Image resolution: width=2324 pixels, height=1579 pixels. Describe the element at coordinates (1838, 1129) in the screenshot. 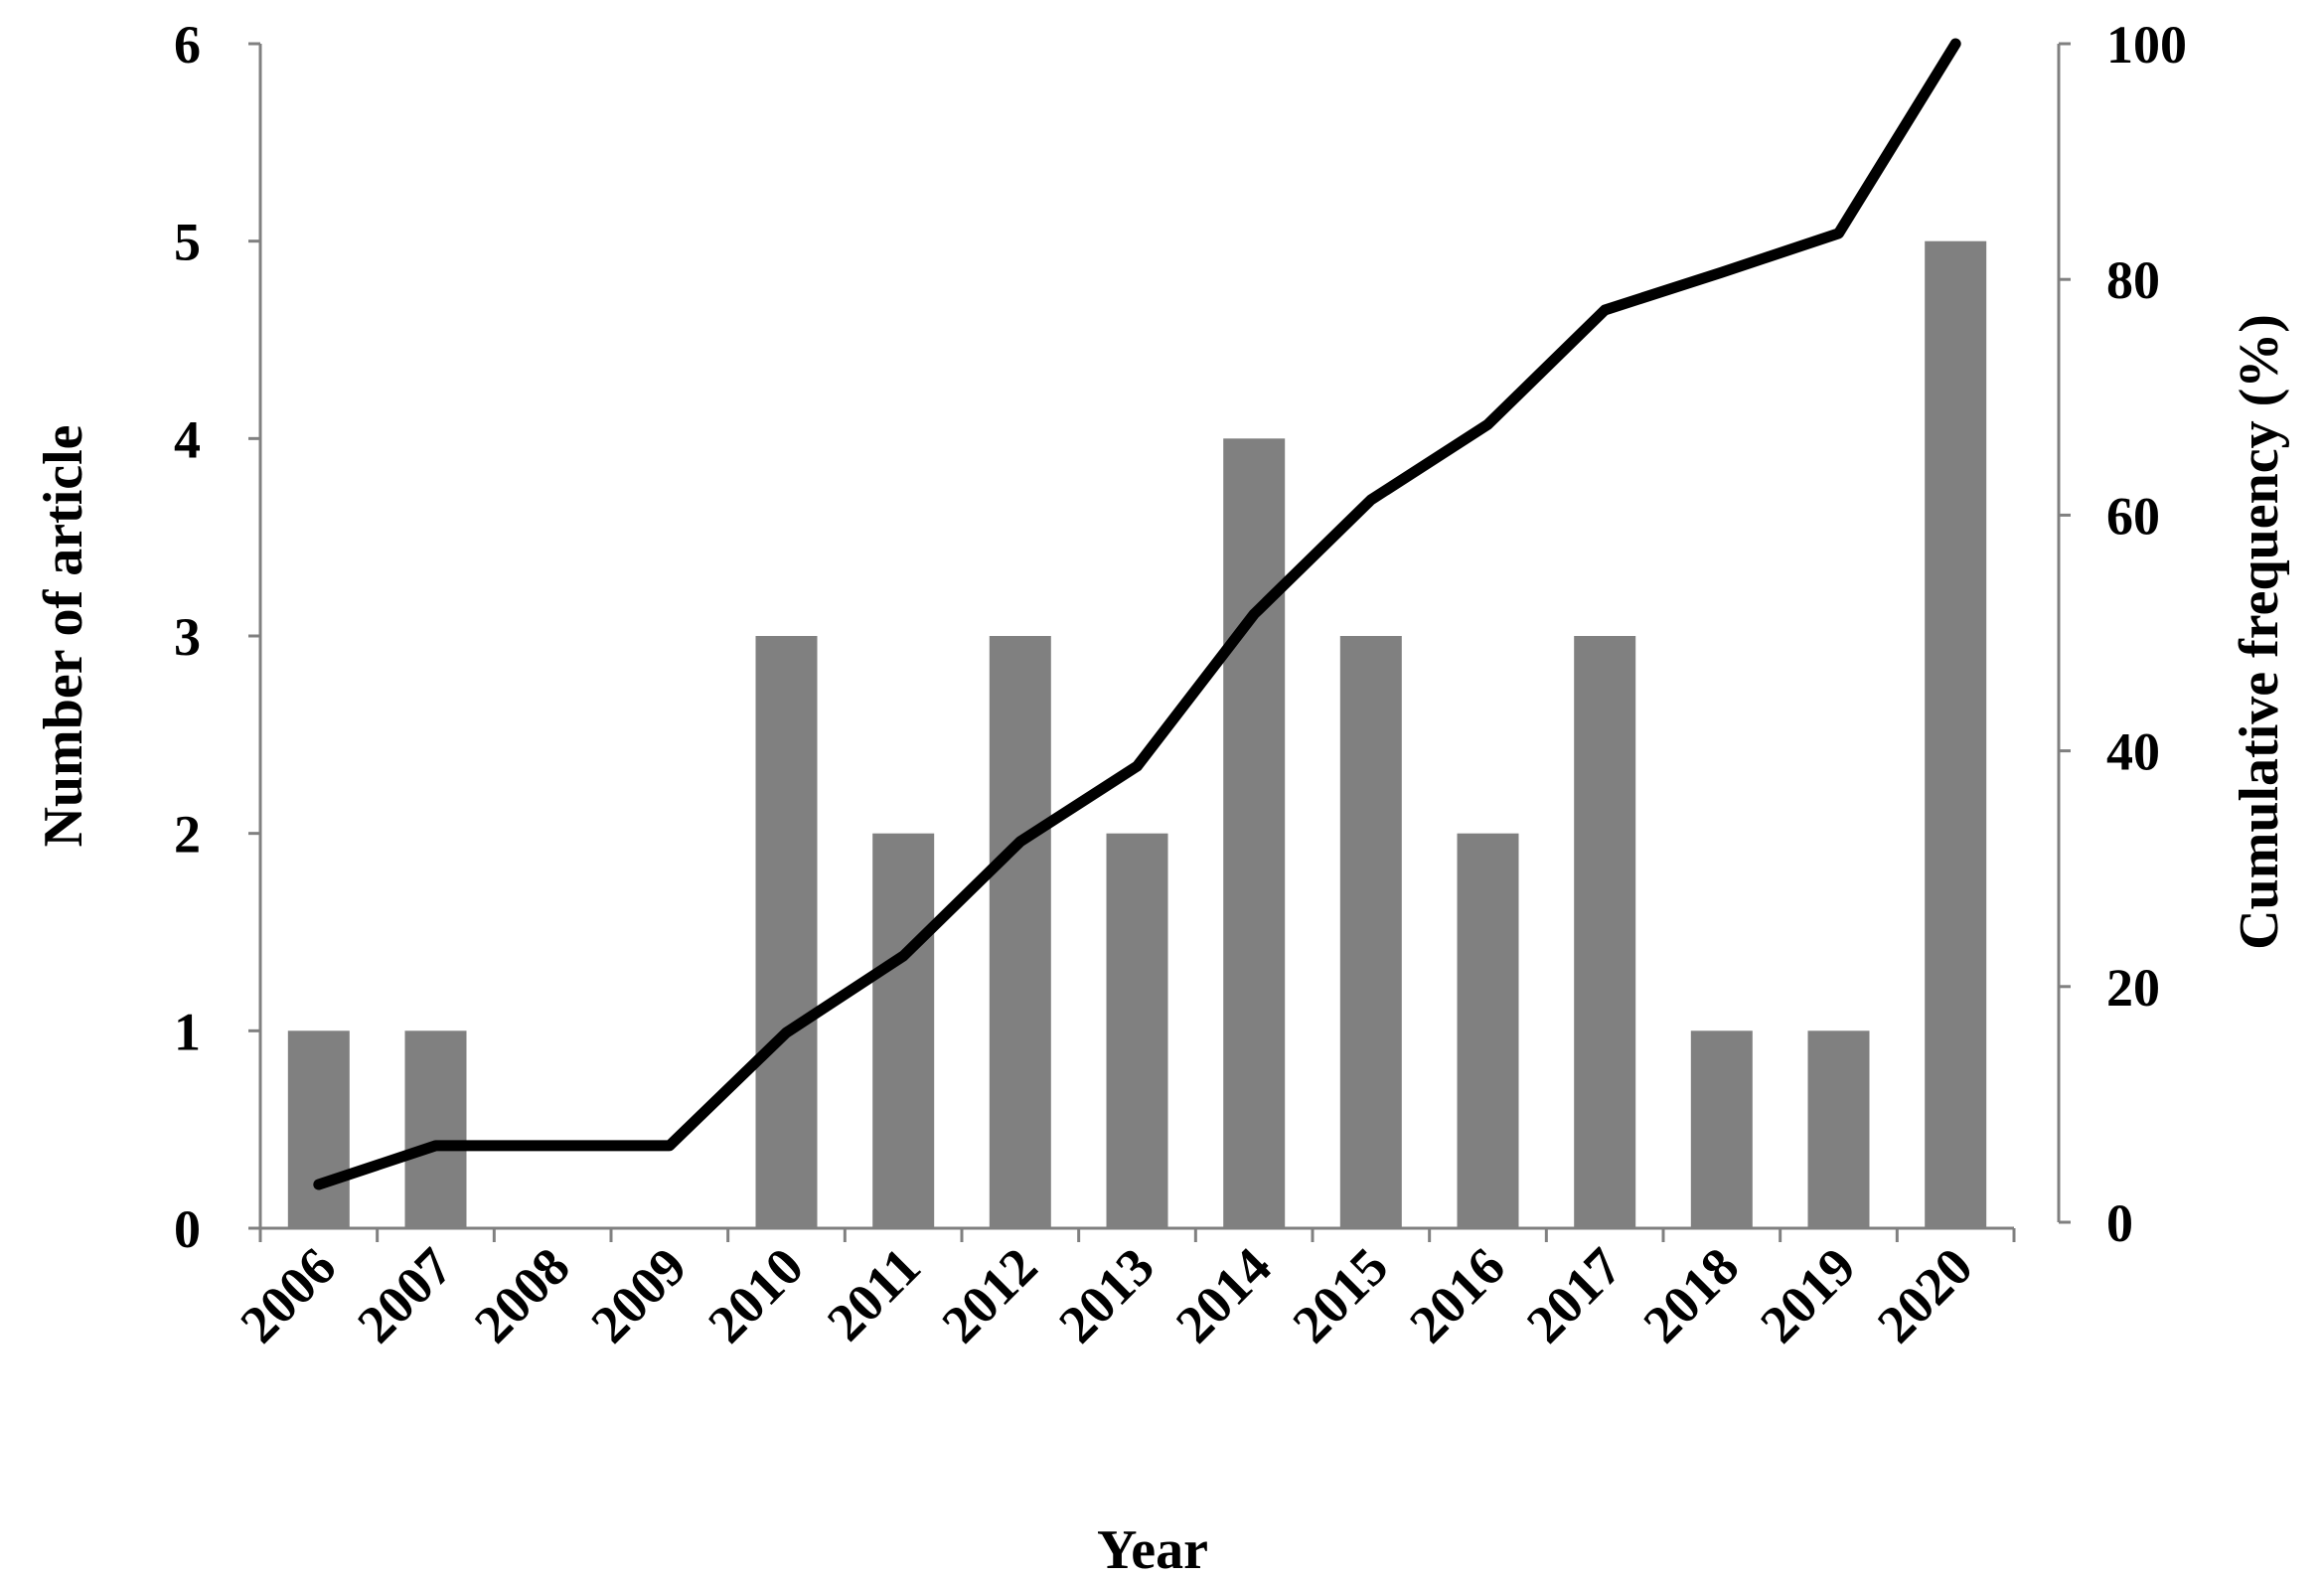

I see `bar-2019` at that location.